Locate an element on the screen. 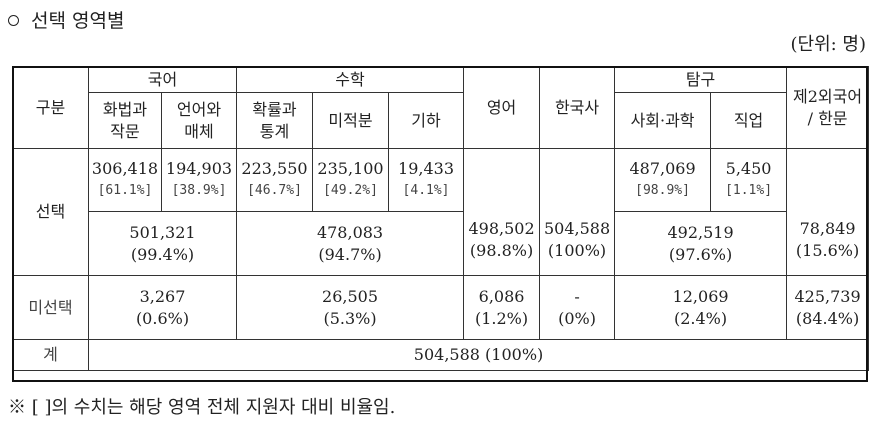 This screenshot has width=876, height=428. cell-korean-total-ratio: (99.4%) is located at coordinates (162, 254).